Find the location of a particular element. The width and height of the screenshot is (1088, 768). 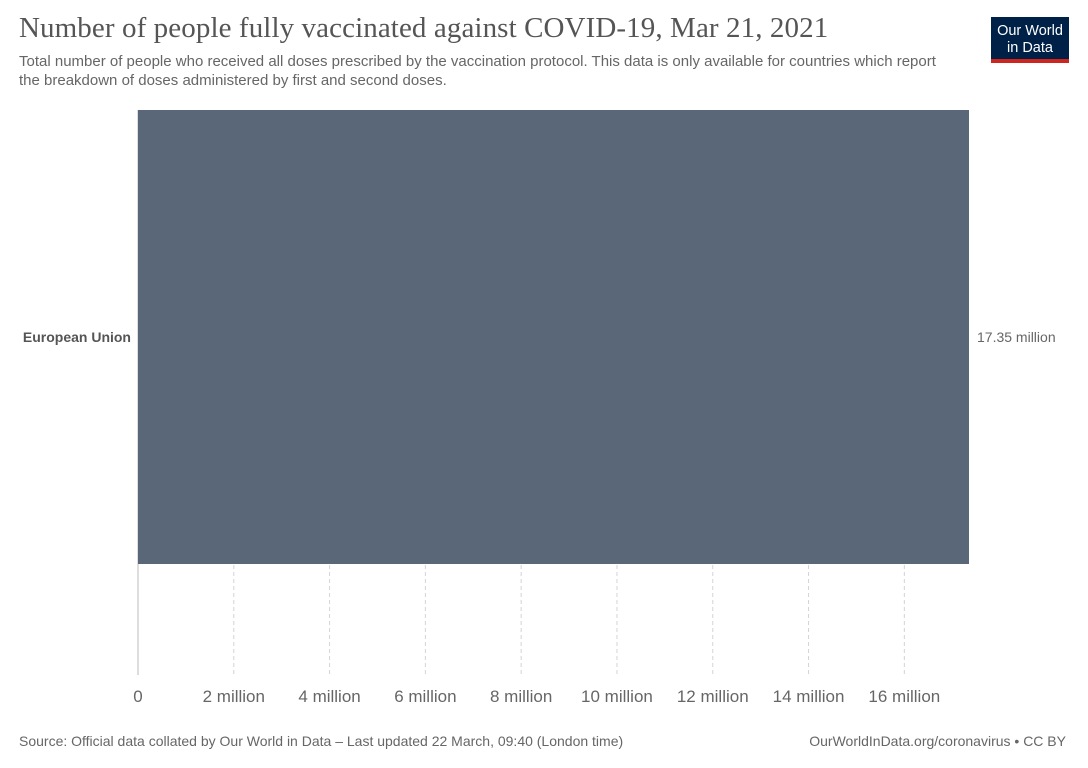

logo-accent-bar is located at coordinates (1030, 61).